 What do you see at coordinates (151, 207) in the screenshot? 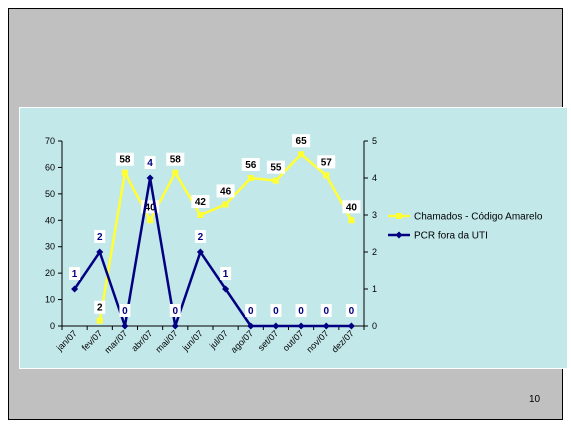
I see `data-label: 40` at bounding box center [151, 207].